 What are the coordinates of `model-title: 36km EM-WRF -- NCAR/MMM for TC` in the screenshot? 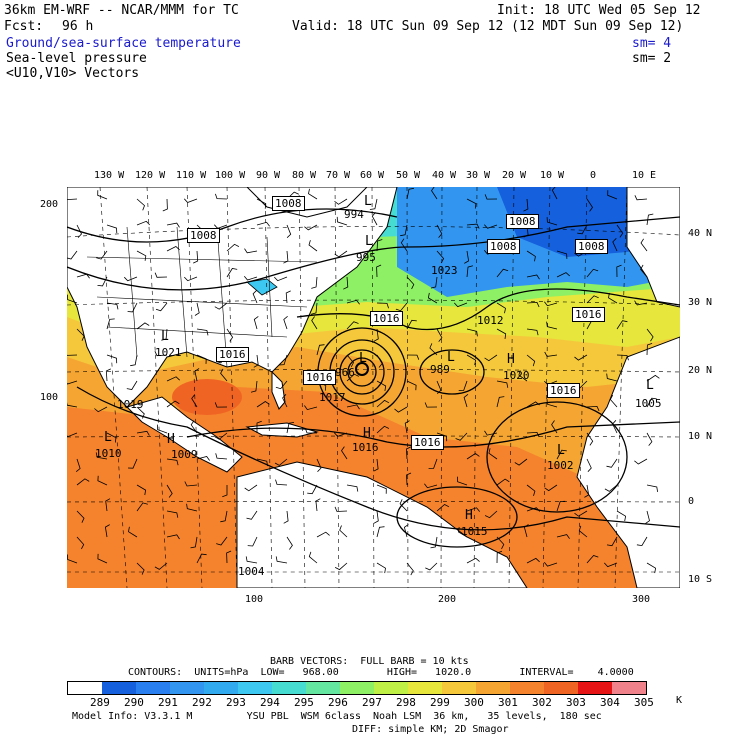 It's located at (121, 10).